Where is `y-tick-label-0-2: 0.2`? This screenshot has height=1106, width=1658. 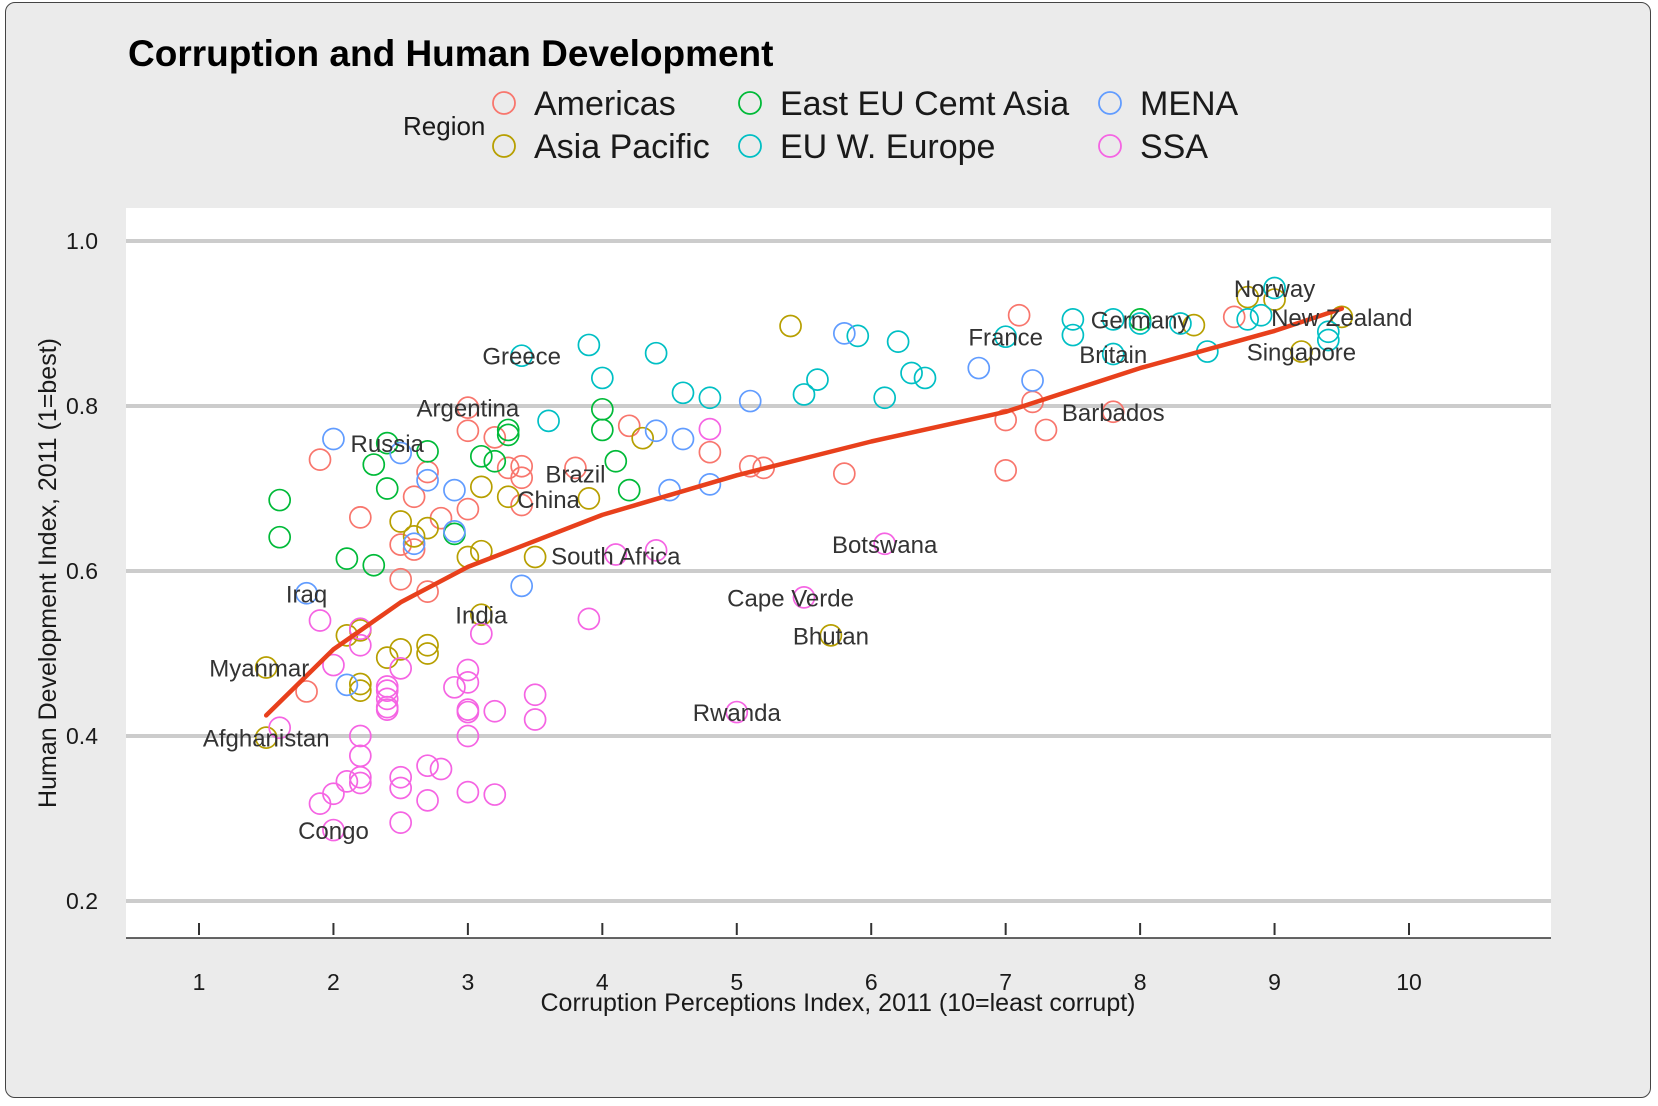
y-tick-label-0-2: 0.2 is located at coordinates (82, 901).